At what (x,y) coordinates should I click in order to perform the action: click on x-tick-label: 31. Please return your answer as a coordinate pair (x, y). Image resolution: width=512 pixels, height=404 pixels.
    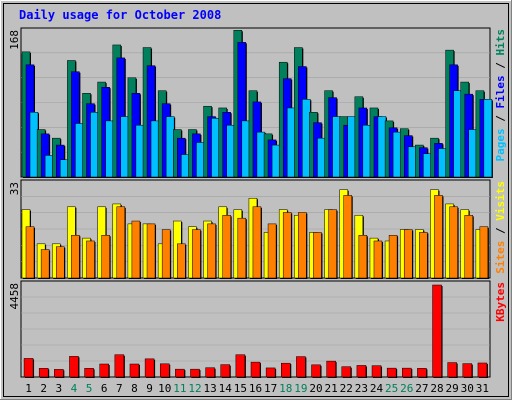
    Looking at the image, I should click on (482, 388).